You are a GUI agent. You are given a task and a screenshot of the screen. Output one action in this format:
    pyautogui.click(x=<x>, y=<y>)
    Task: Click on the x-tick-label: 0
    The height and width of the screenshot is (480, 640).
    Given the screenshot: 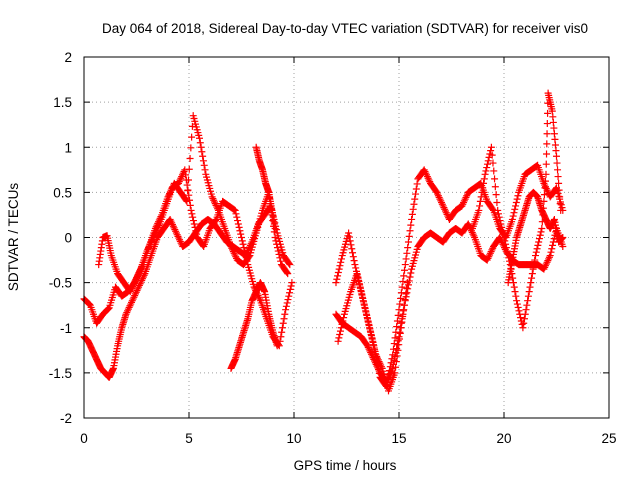 What is the action you would take?
    pyautogui.click(x=84, y=438)
    